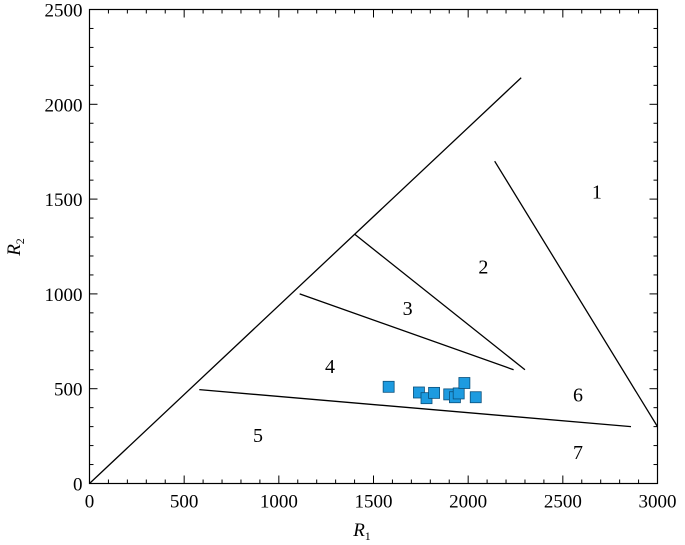  I want to click on region-label-2: 2, so click(483, 267).